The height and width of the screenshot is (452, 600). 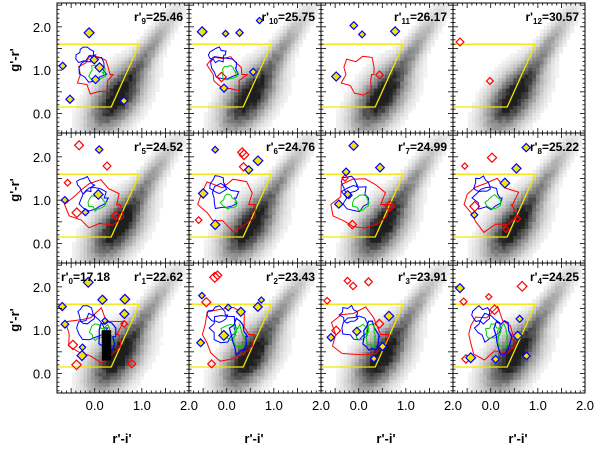 I want to click on y-axis-label-row-0: g'-r', so click(x=14, y=60).